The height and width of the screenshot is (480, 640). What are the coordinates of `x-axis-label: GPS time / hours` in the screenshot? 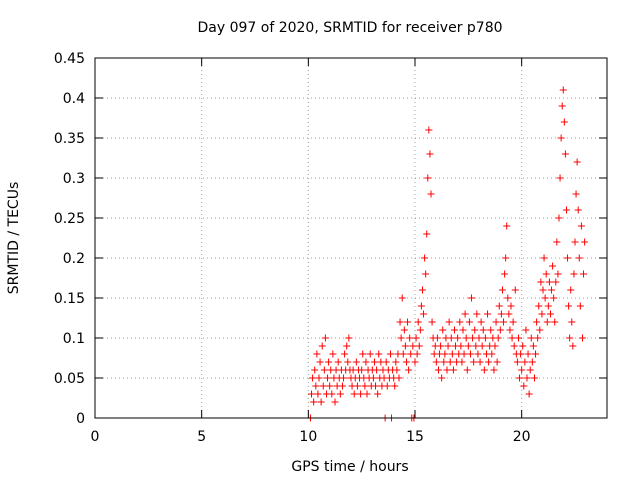 It's located at (349, 467).